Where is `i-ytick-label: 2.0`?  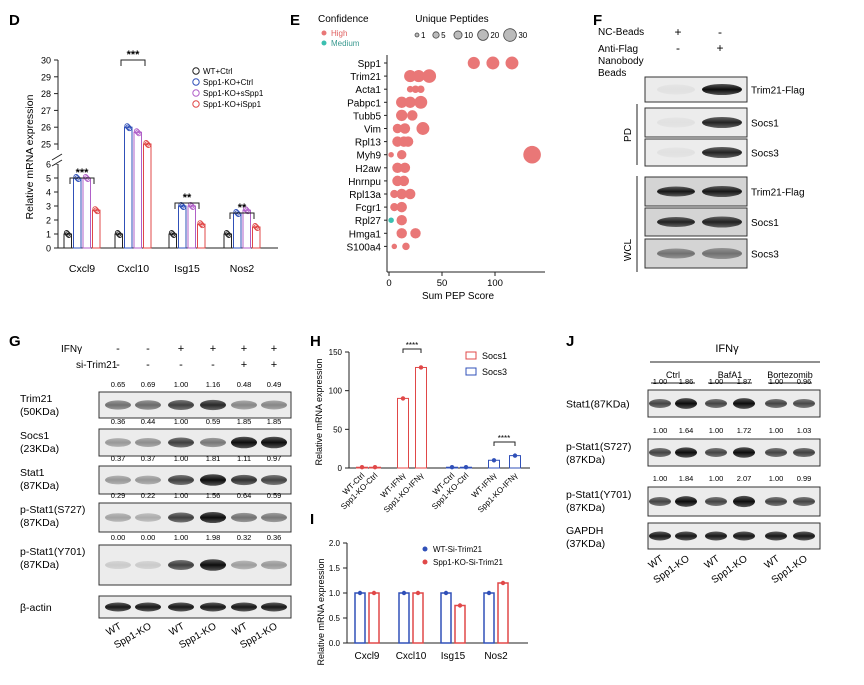
i-ytick-label: 2.0 is located at coordinates (335, 543).